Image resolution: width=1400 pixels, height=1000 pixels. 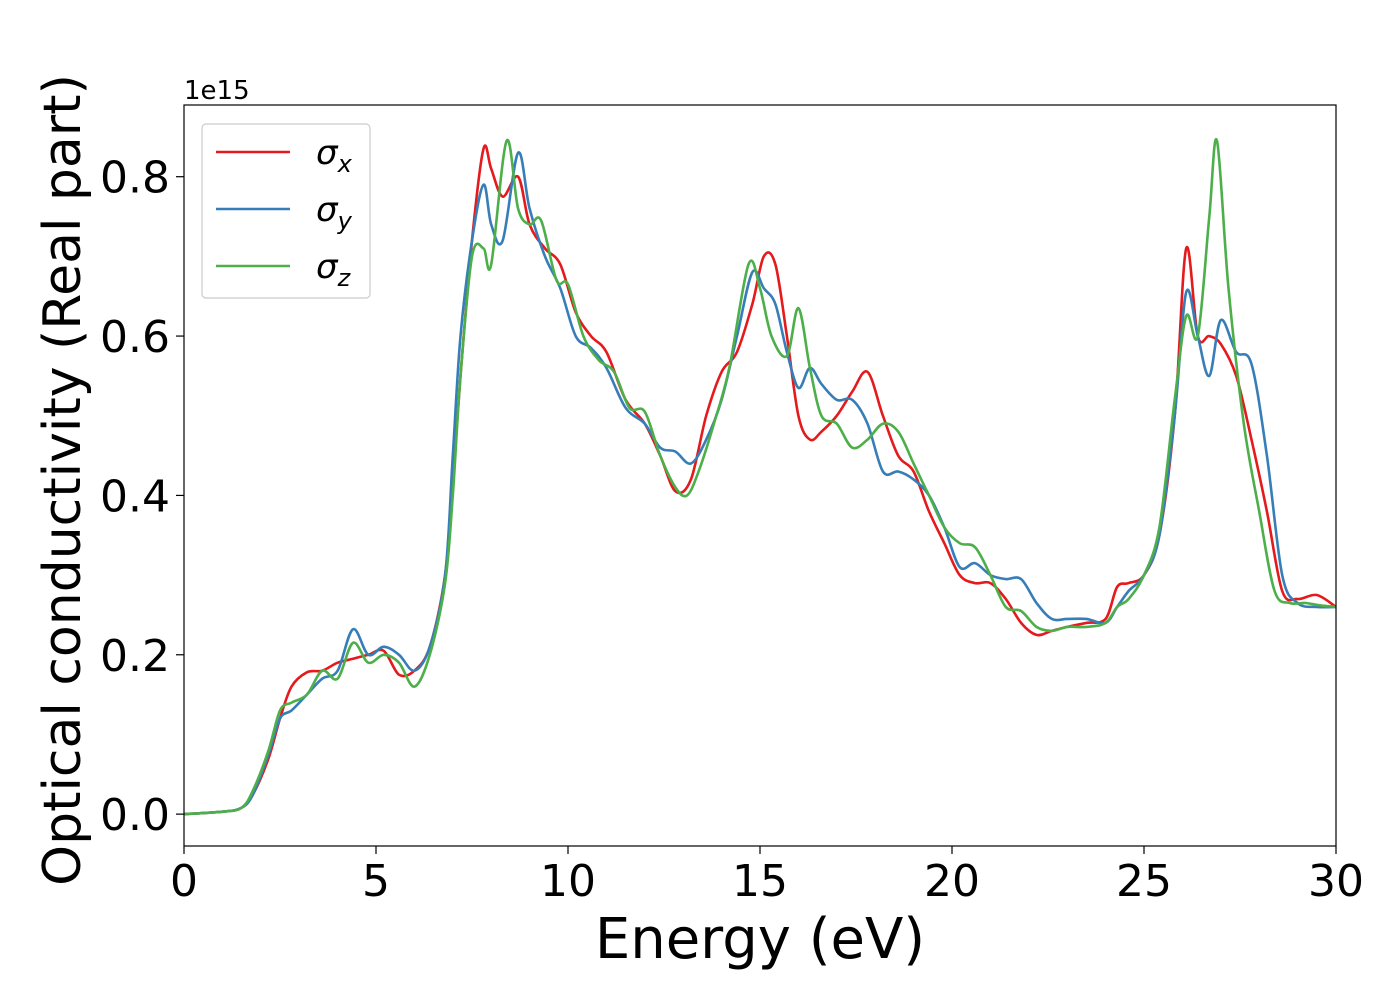 What do you see at coordinates (334, 269) in the screenshot?
I see `legend-label: σz` at bounding box center [334, 269].